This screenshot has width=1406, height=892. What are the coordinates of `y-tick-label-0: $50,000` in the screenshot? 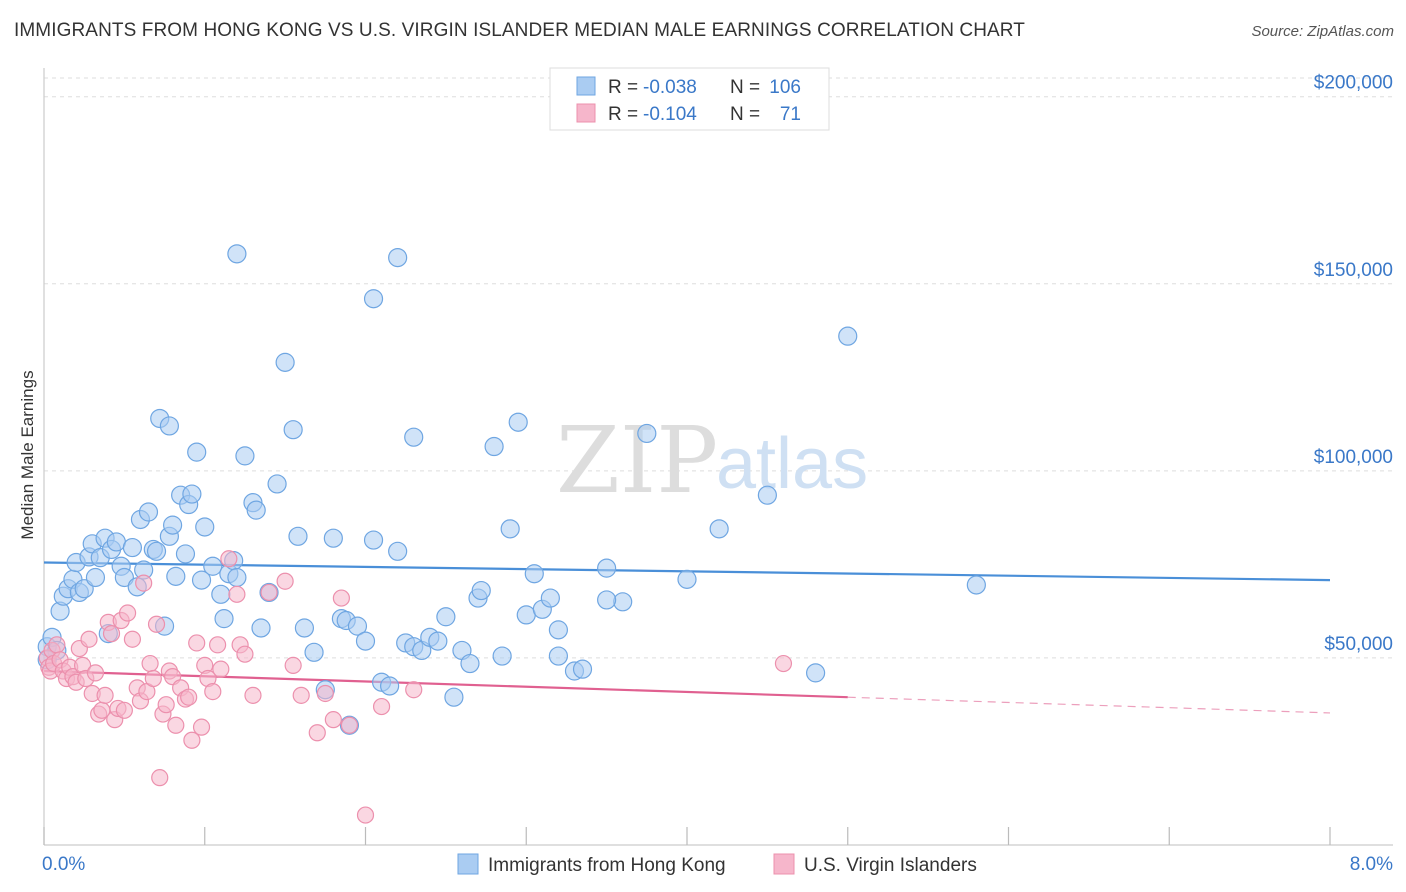 It's located at (1358, 644).